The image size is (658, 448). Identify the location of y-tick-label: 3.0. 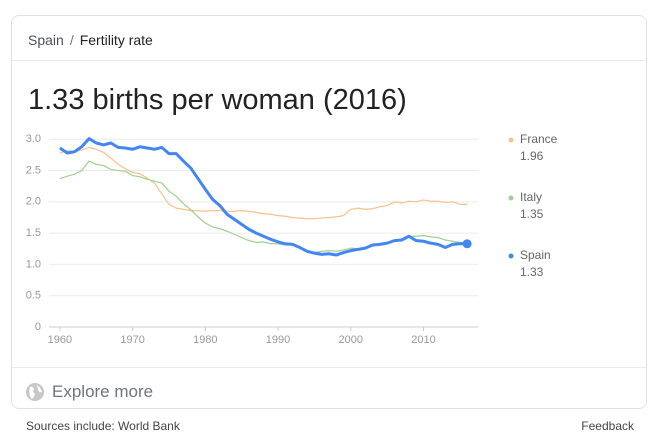
(33, 139).